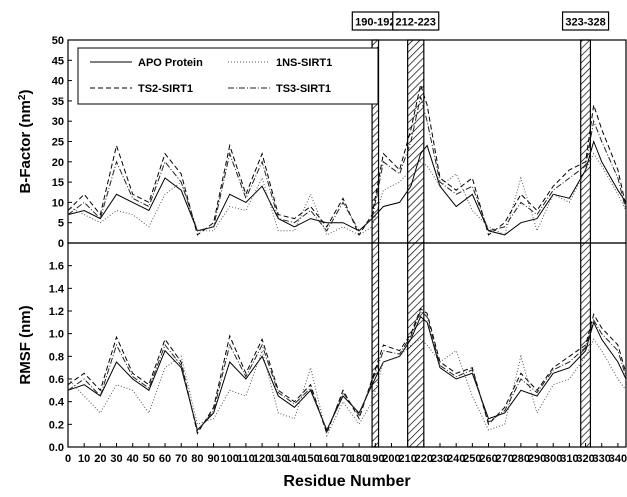  I want to click on legend-label: APO Protein, so click(170, 63).